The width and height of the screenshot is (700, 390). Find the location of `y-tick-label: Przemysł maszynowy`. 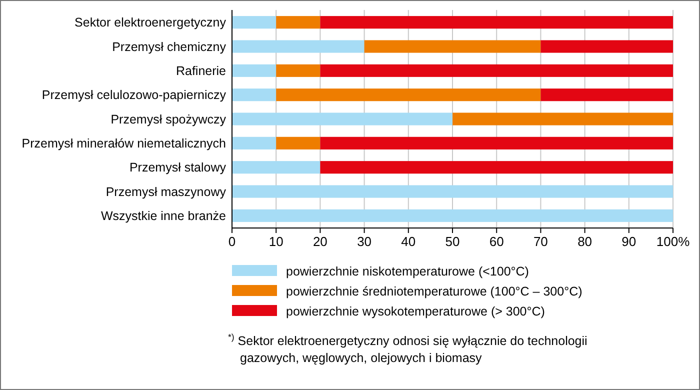

y-tick-label: Przemysł maszynowy is located at coordinates (166, 191).